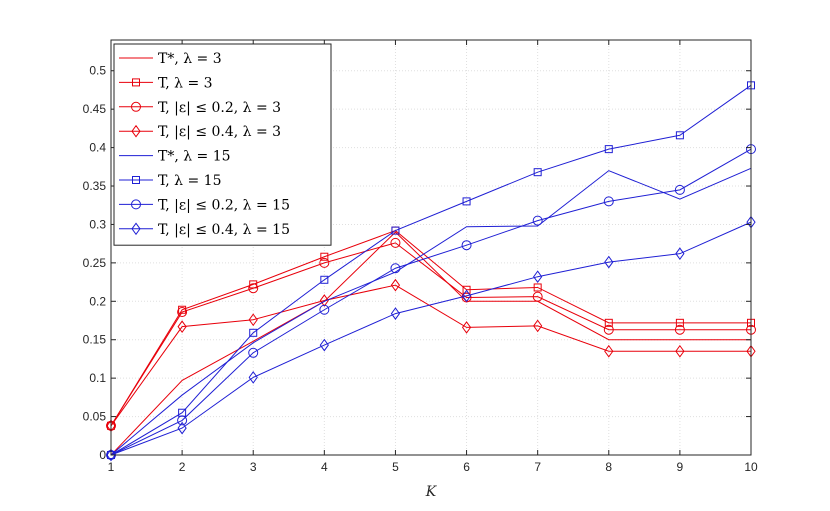 The width and height of the screenshot is (830, 511). What do you see at coordinates (608, 467) in the screenshot?
I see `x-tick-label: 8` at bounding box center [608, 467].